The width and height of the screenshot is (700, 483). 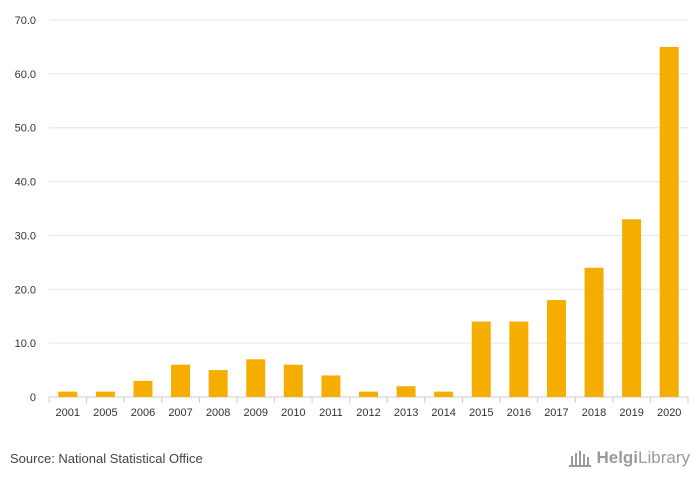 What do you see at coordinates (669, 222) in the screenshot?
I see `bar-2020` at bounding box center [669, 222].